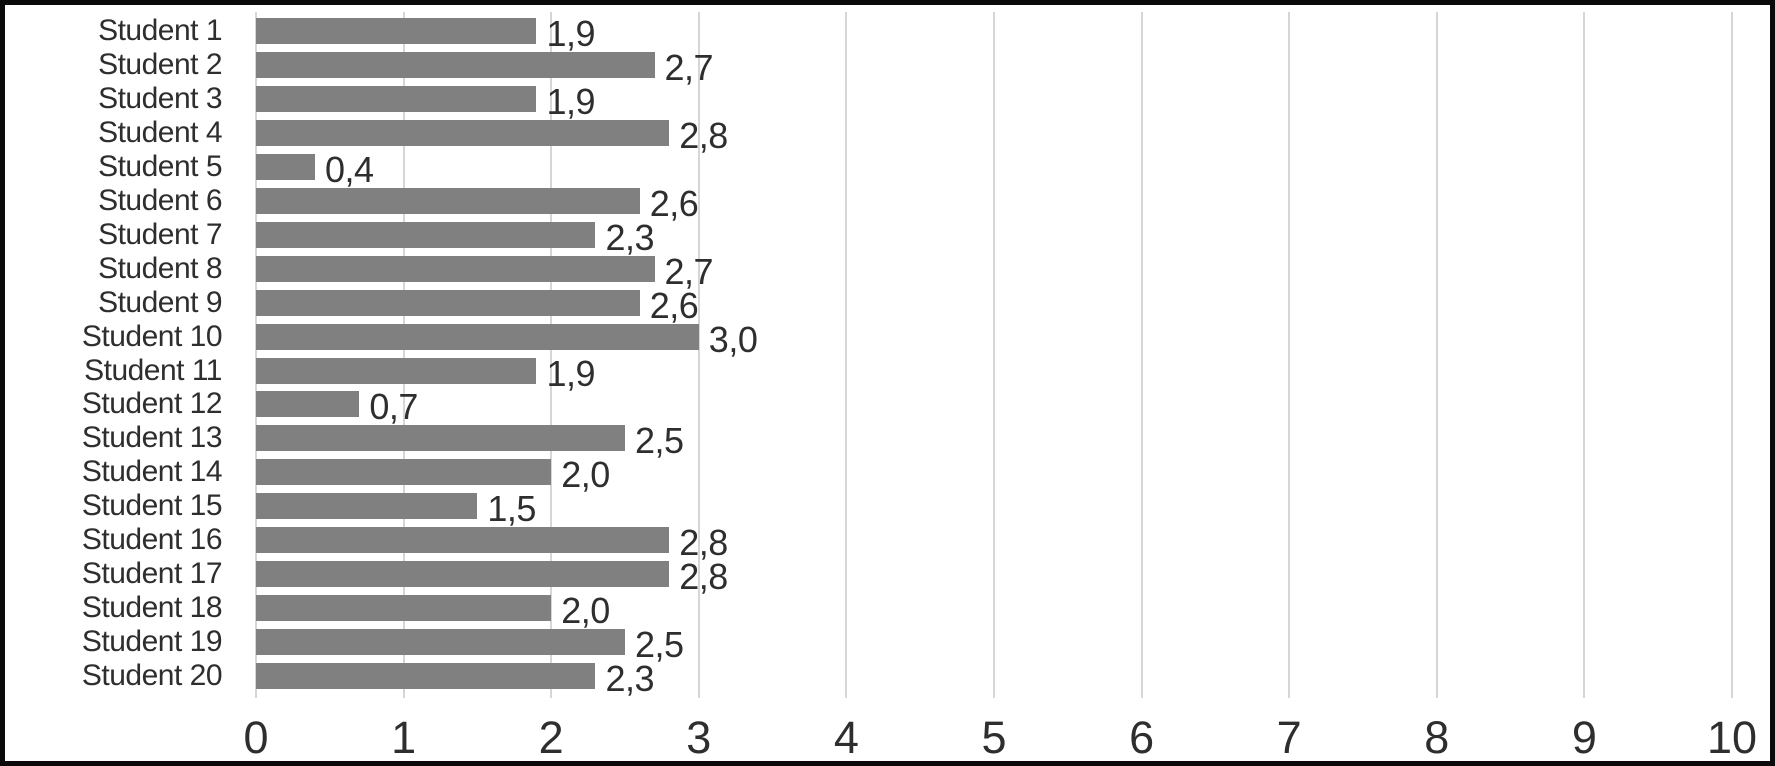  Describe the element at coordinates (699, 737) in the screenshot. I see `x-tick-label-3: 3` at that location.